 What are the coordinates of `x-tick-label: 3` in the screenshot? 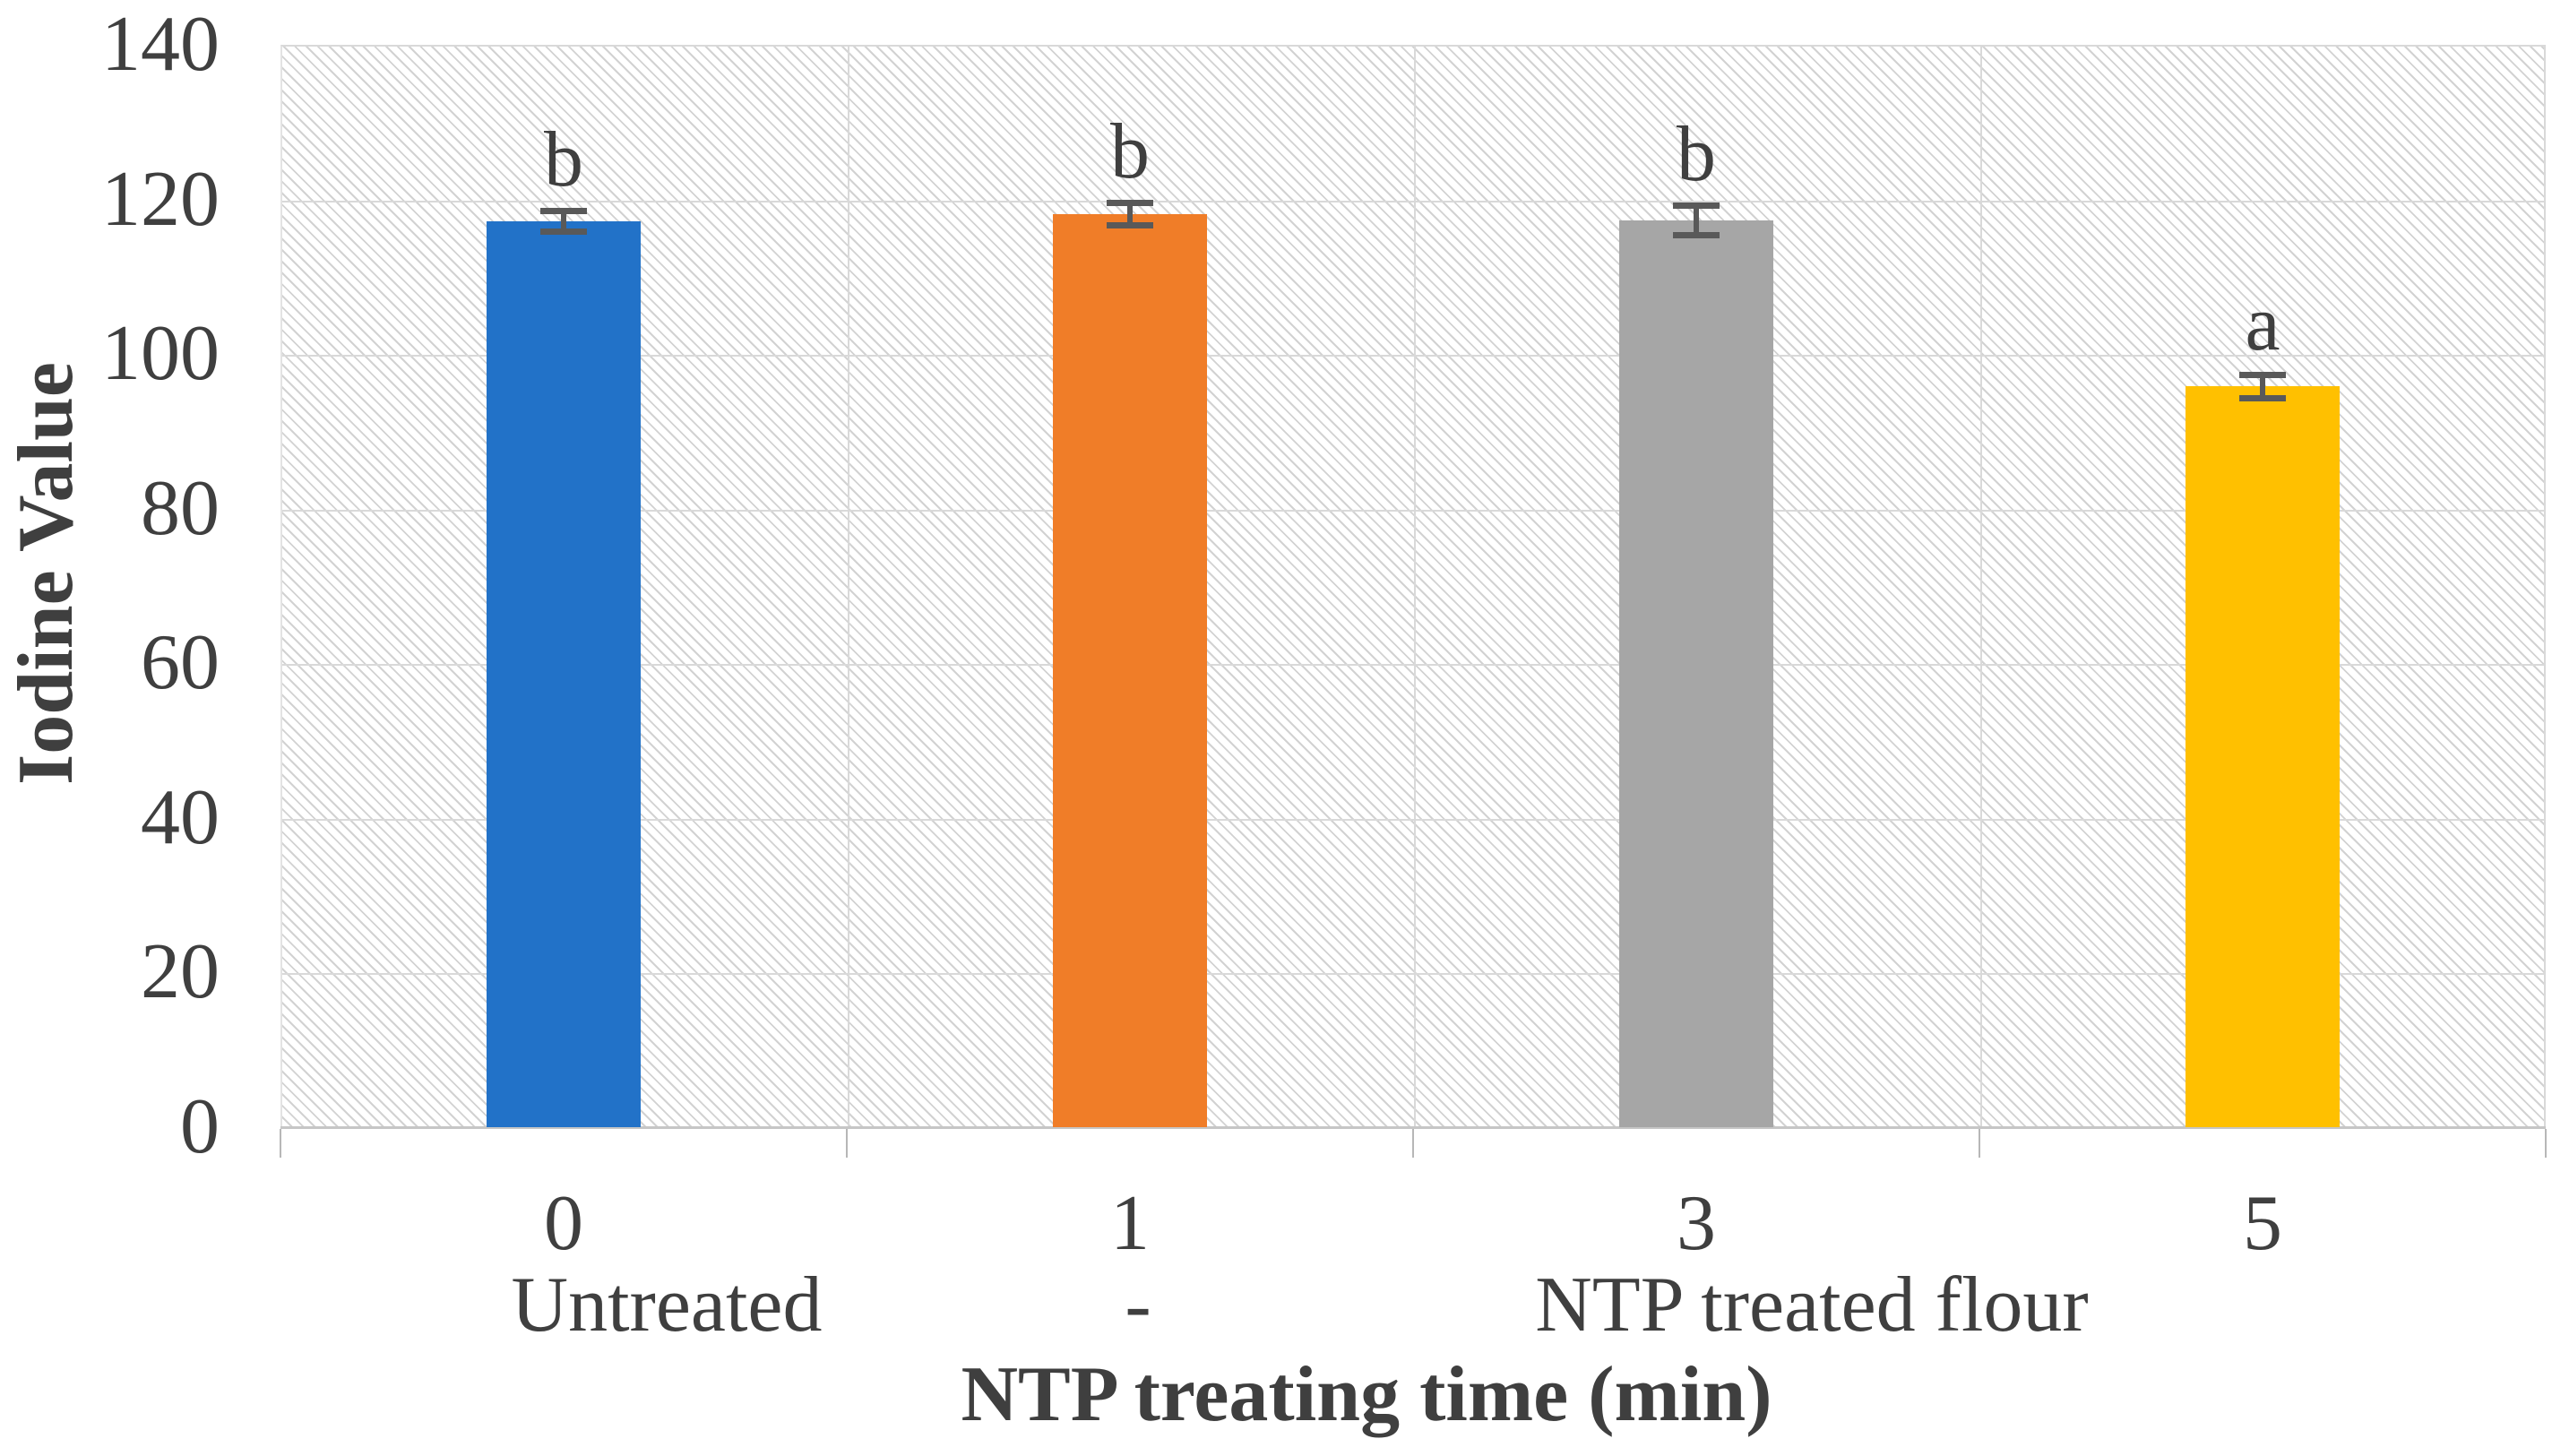 It's located at (1696, 1223).